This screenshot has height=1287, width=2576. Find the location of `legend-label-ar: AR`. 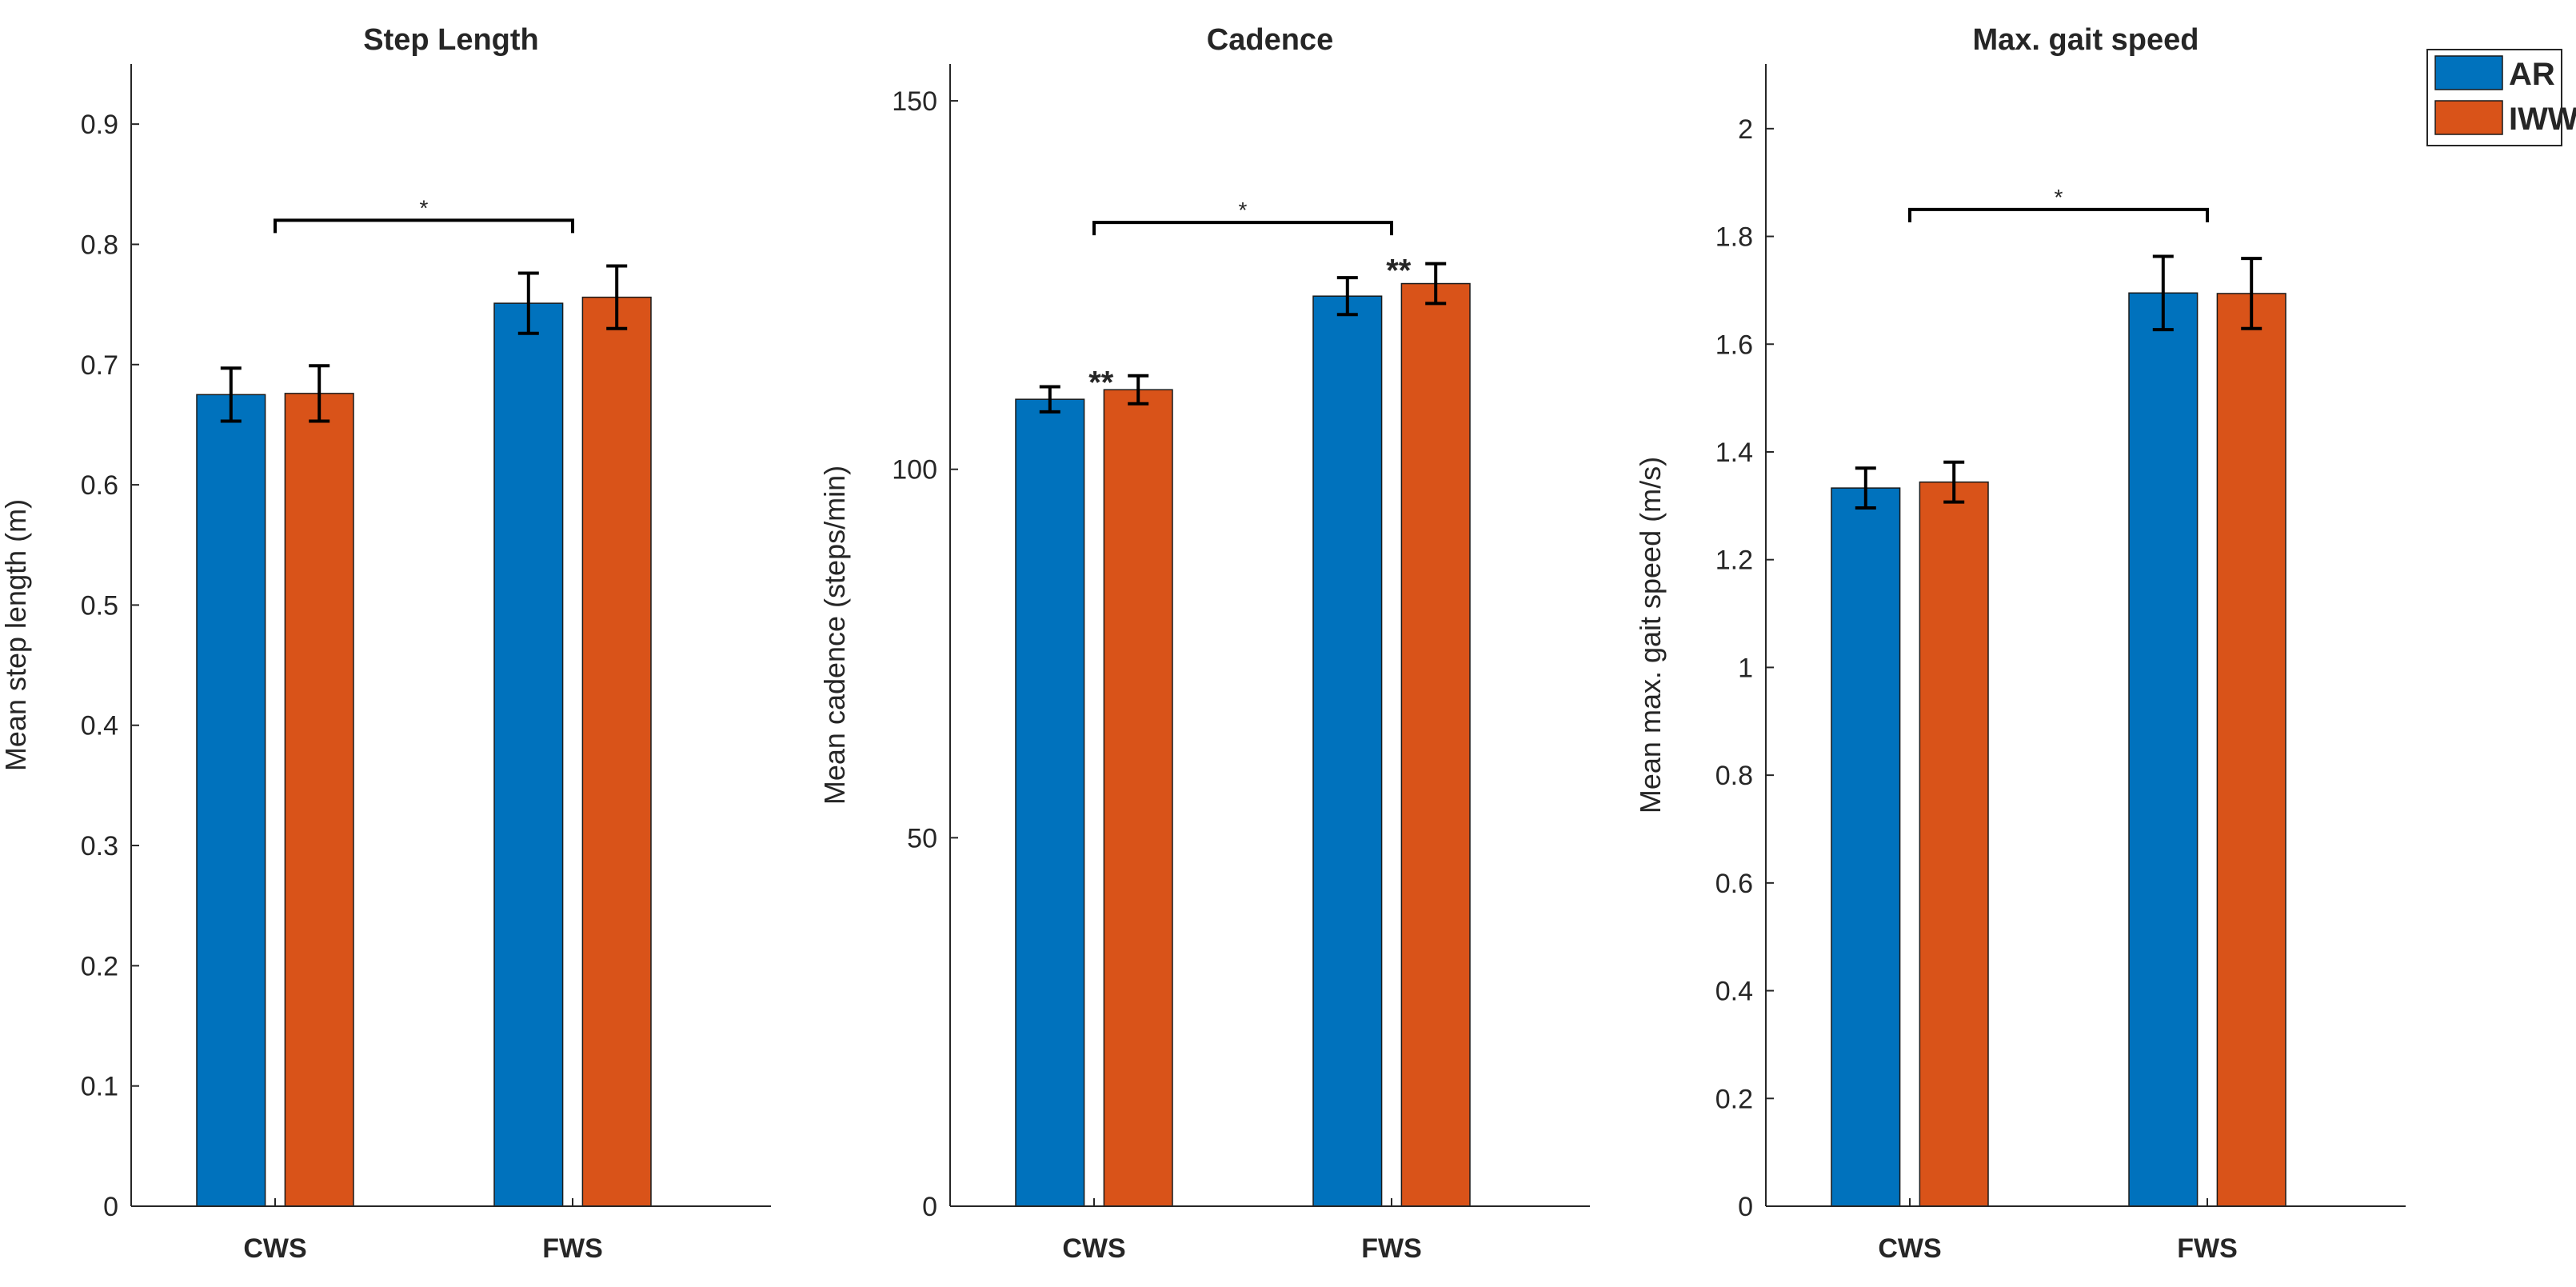

legend-label-ar: AR is located at coordinates (2532, 74).